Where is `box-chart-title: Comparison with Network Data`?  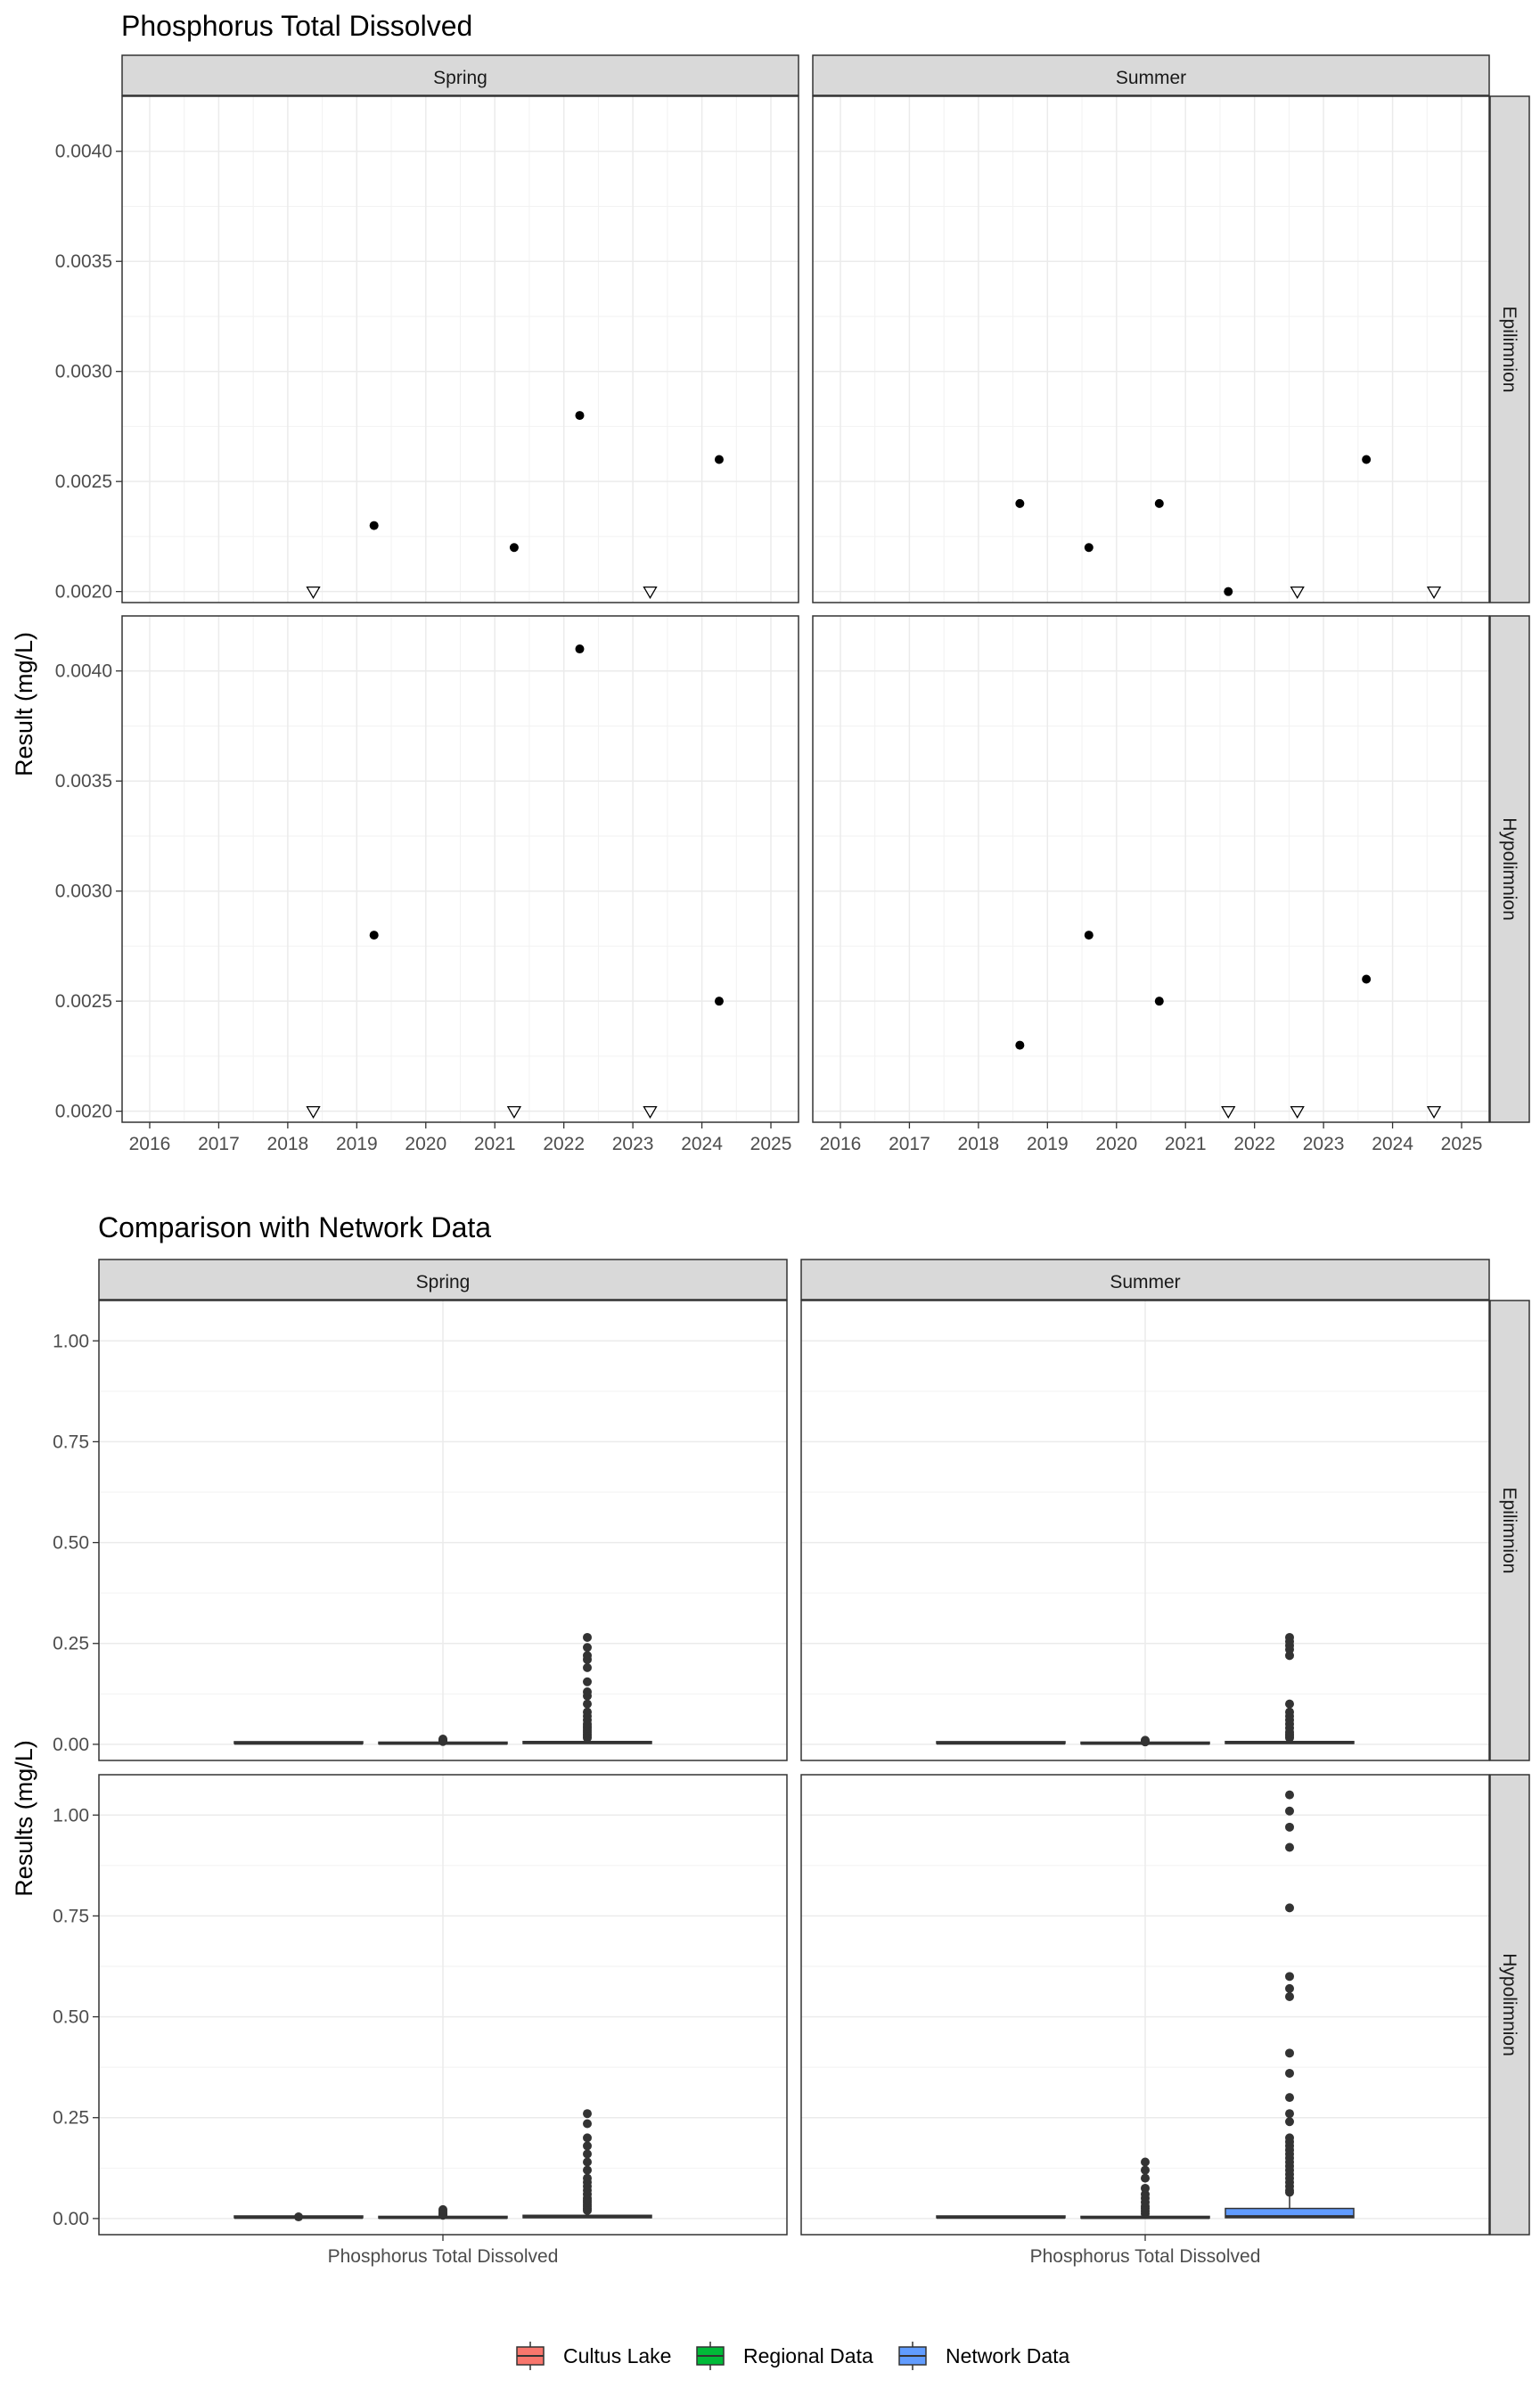
box-chart-title: Comparison with Network Data is located at coordinates (294, 1227).